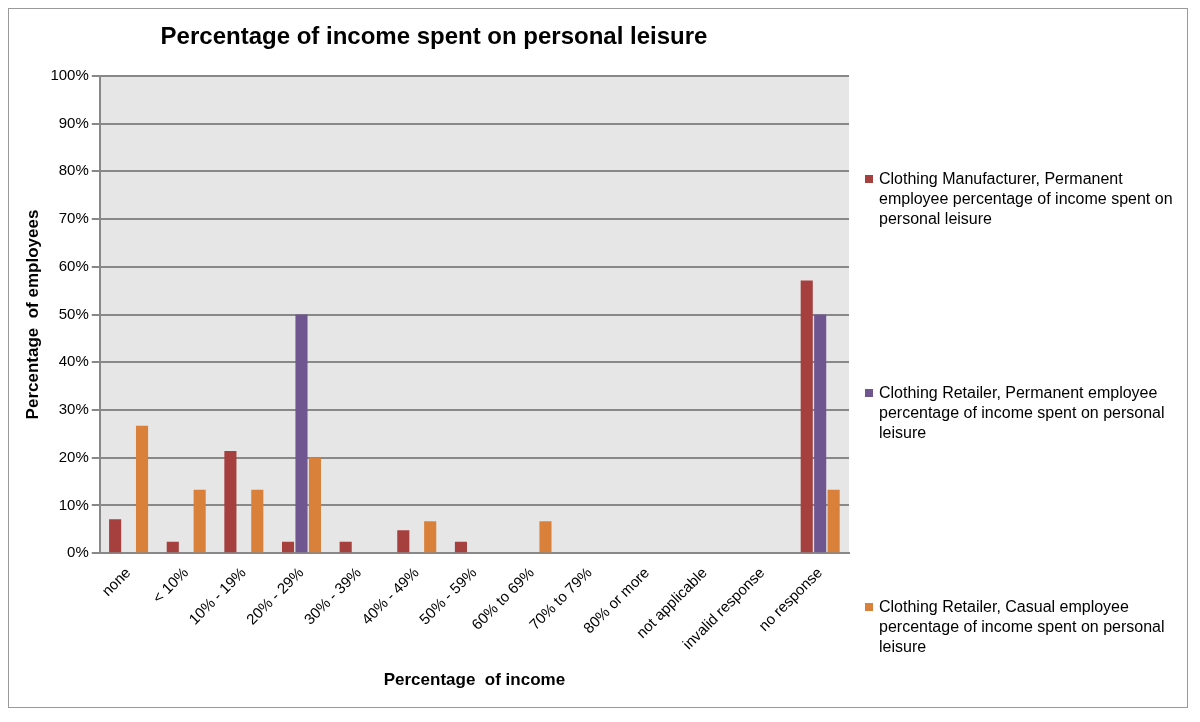 Image resolution: width=1200 pixels, height=722 pixels. What do you see at coordinates (73, 265) in the screenshot?
I see `y-tick-label: 60%` at bounding box center [73, 265].